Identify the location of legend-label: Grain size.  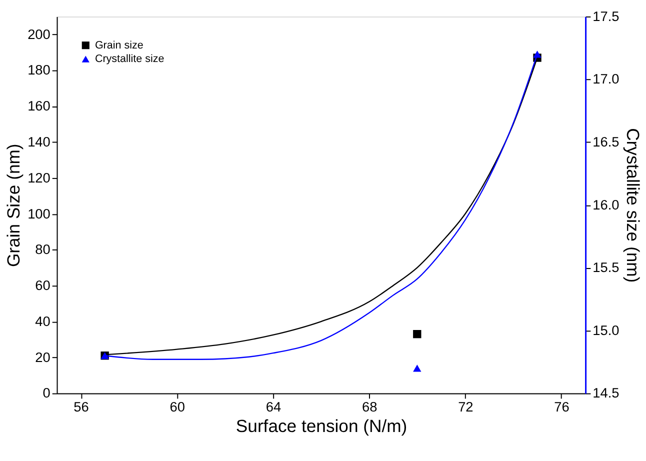
(119, 45).